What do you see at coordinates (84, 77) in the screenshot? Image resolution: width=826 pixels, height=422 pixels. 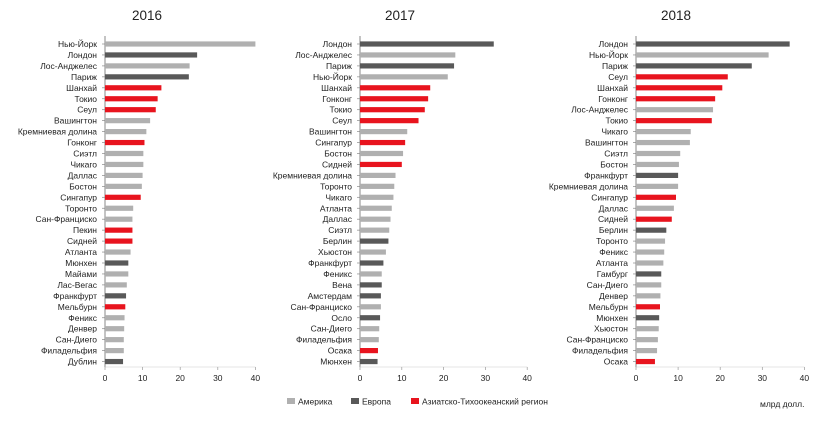 I see `category-label: Париж` at bounding box center [84, 77].